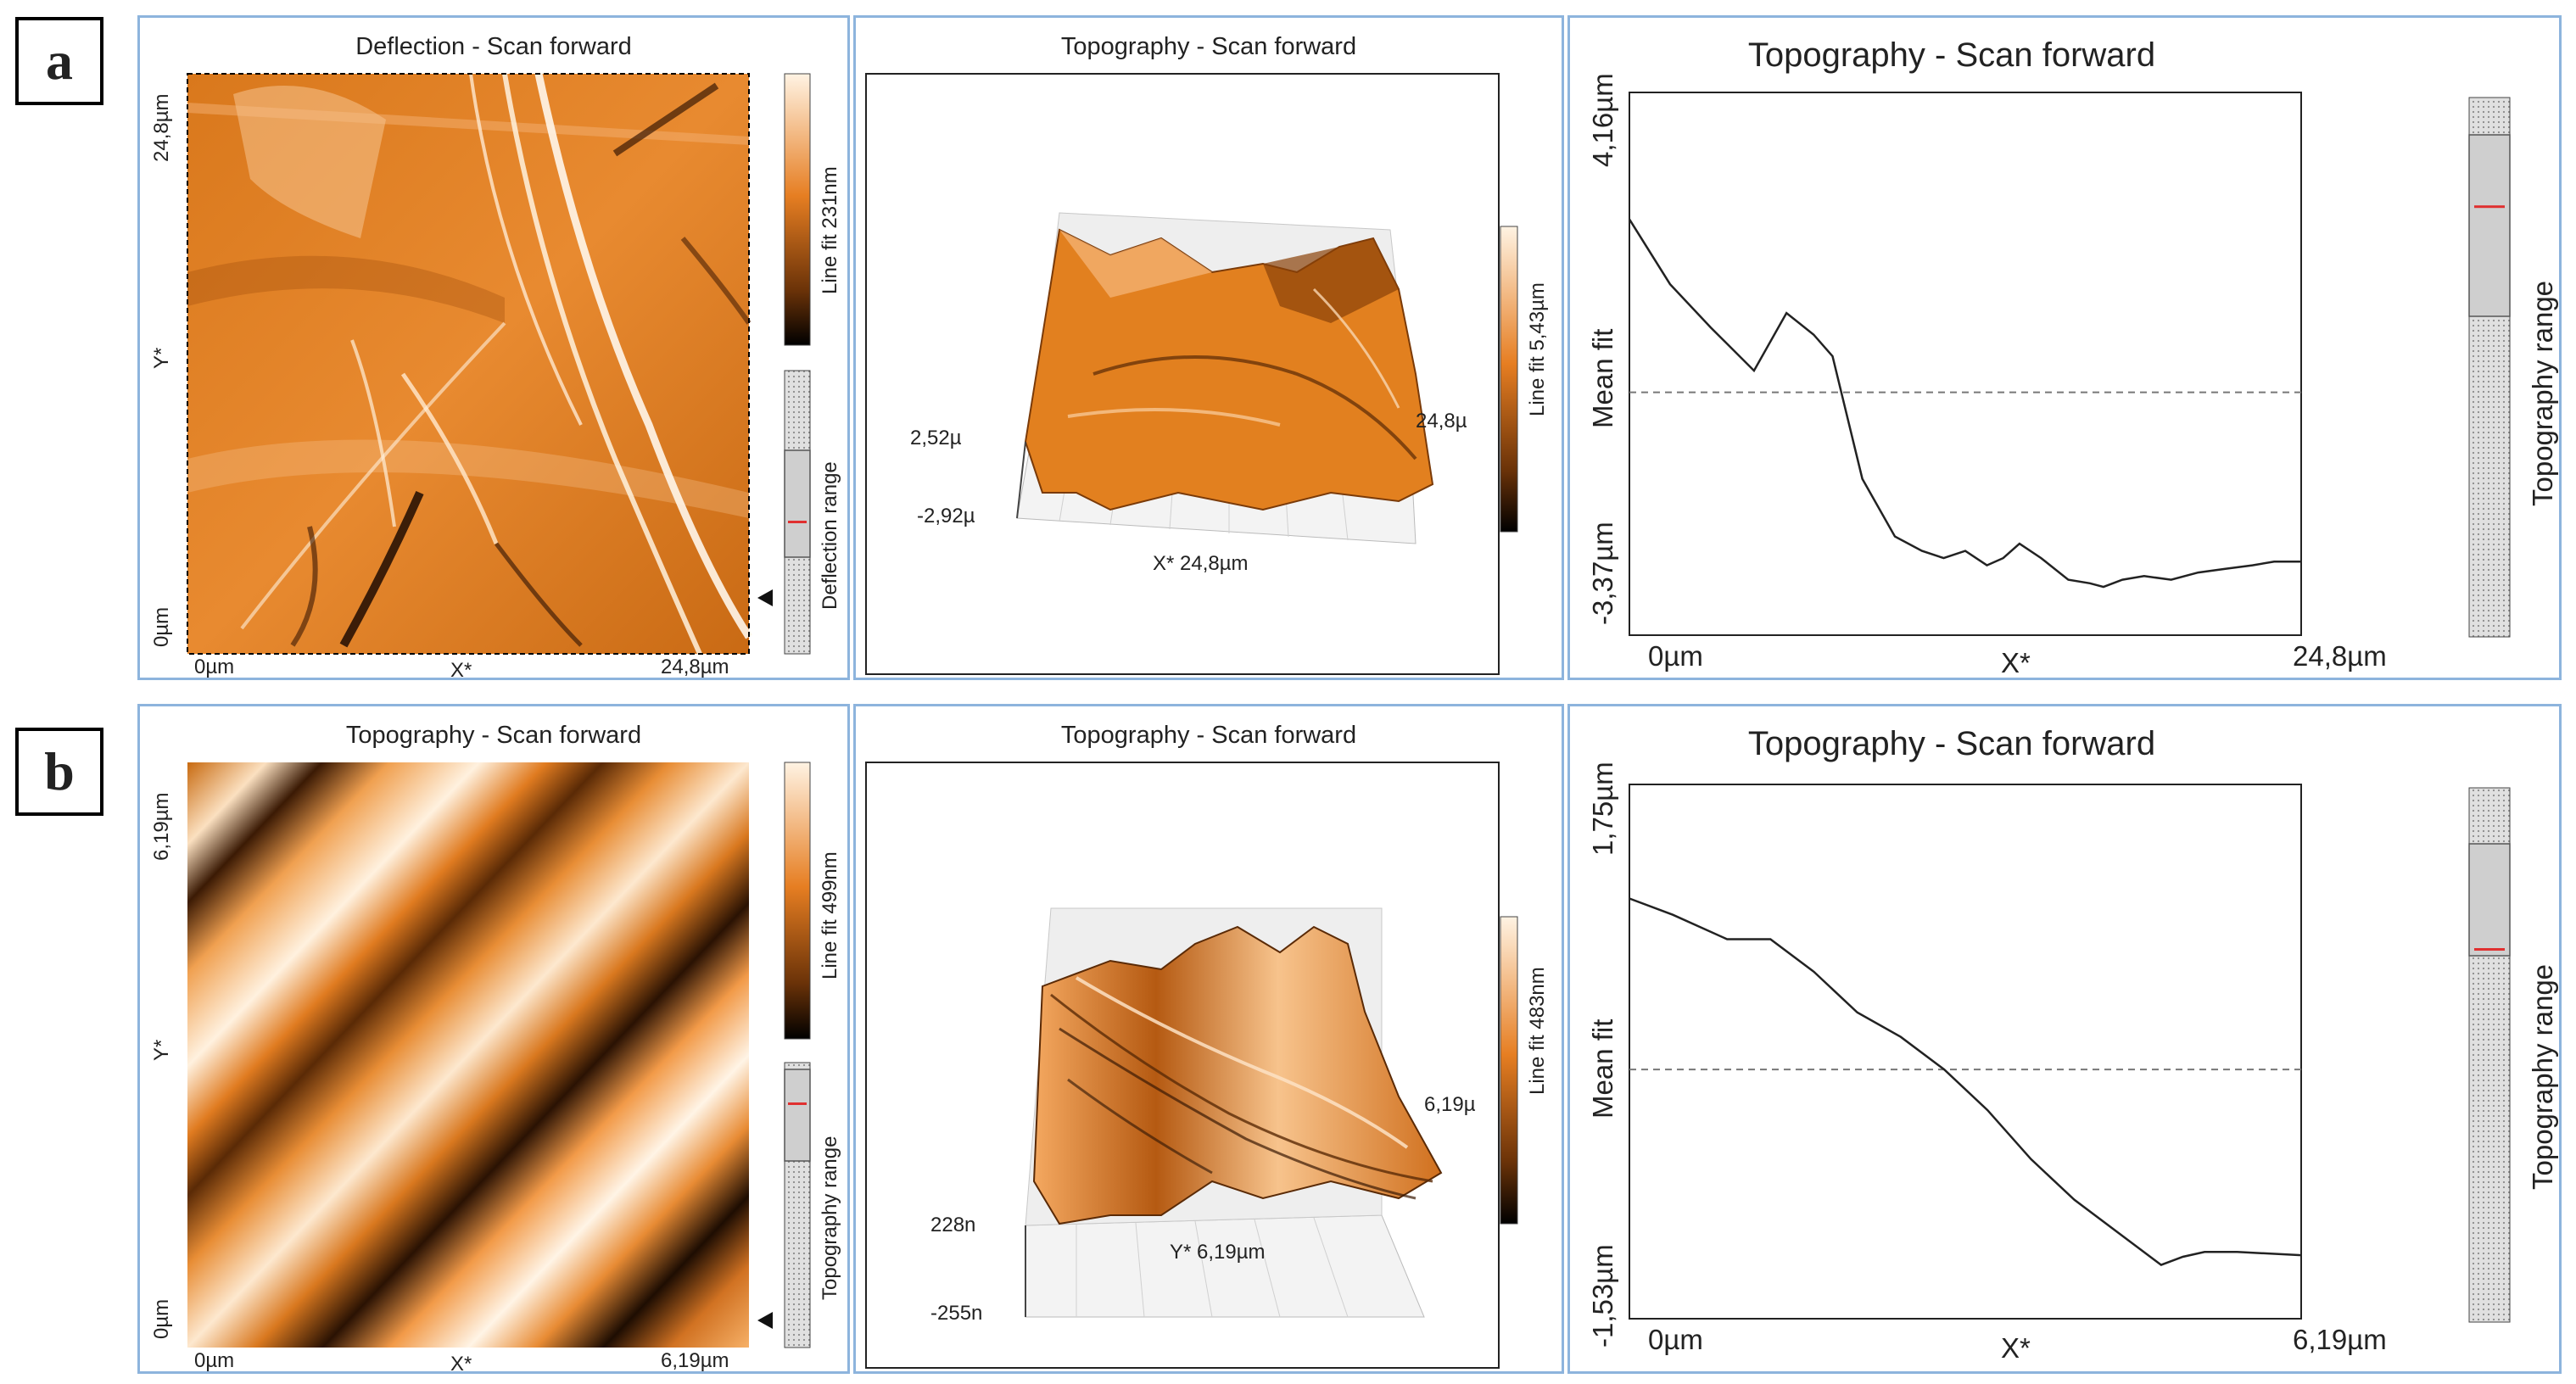 Image resolution: width=2576 pixels, height=1384 pixels. What do you see at coordinates (1201, 563) in the screenshot?
I see `base-label: X* 24,8µm` at bounding box center [1201, 563].